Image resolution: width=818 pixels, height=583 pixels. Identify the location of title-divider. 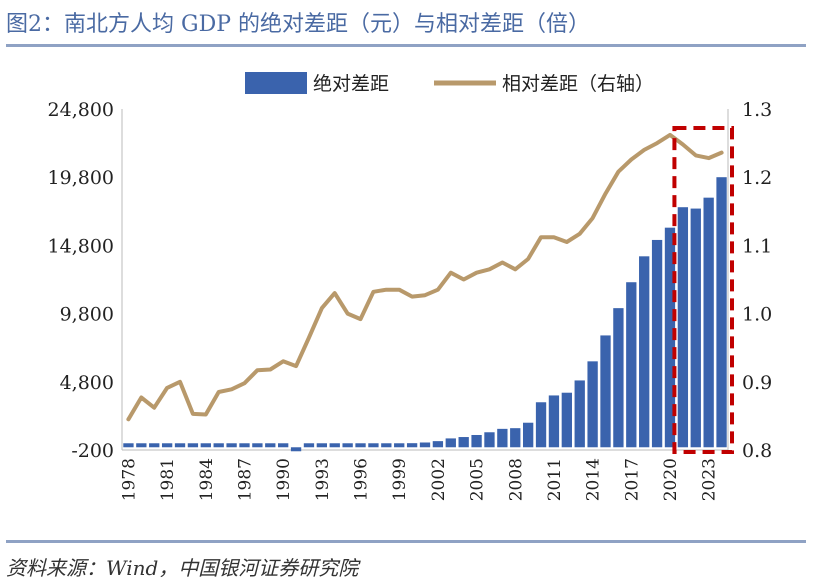
(406, 45).